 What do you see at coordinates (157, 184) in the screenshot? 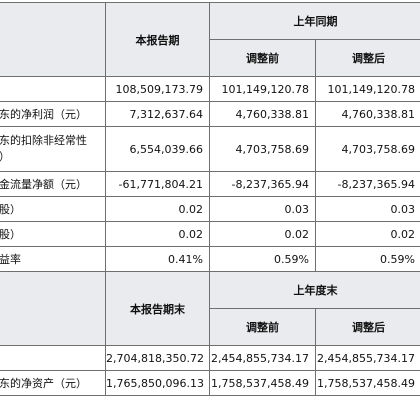
I see `current-value: -61,771,804.21` at bounding box center [157, 184].